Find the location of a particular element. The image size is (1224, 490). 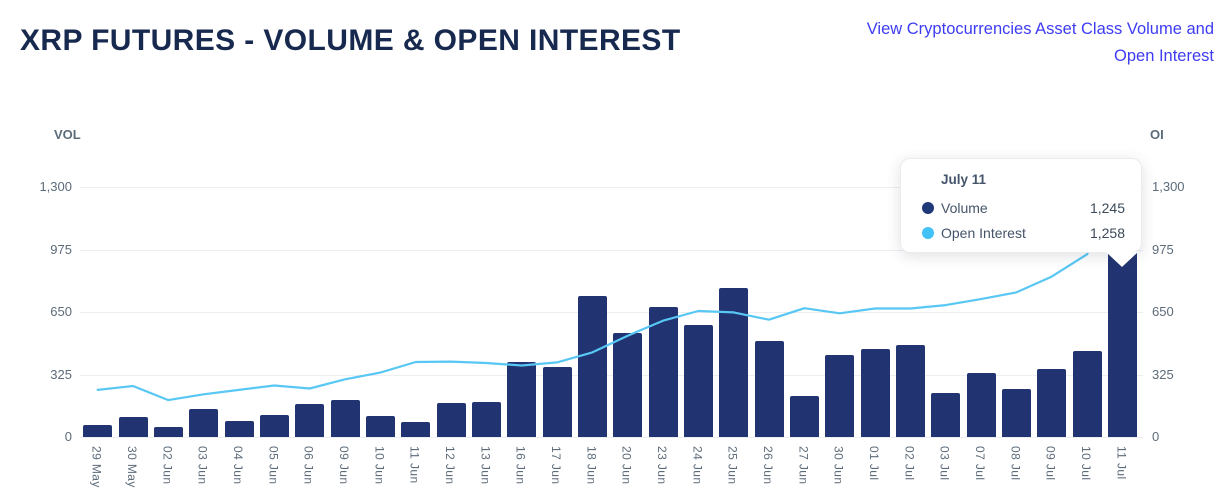

tooltip-date: July 11 is located at coordinates (964, 179).